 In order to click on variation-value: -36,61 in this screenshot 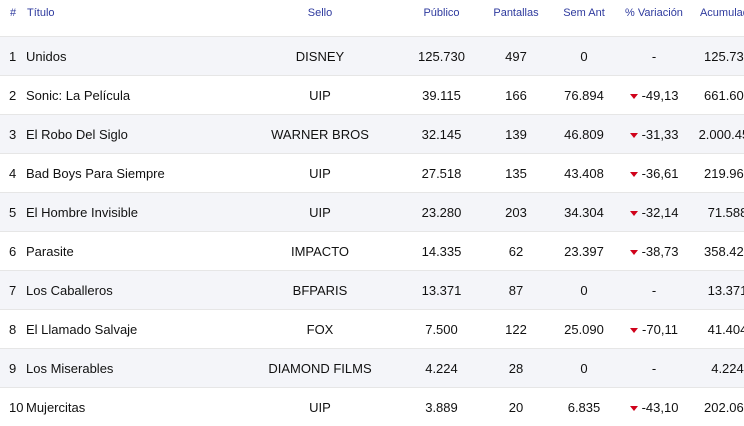, I will do `click(654, 173)`.